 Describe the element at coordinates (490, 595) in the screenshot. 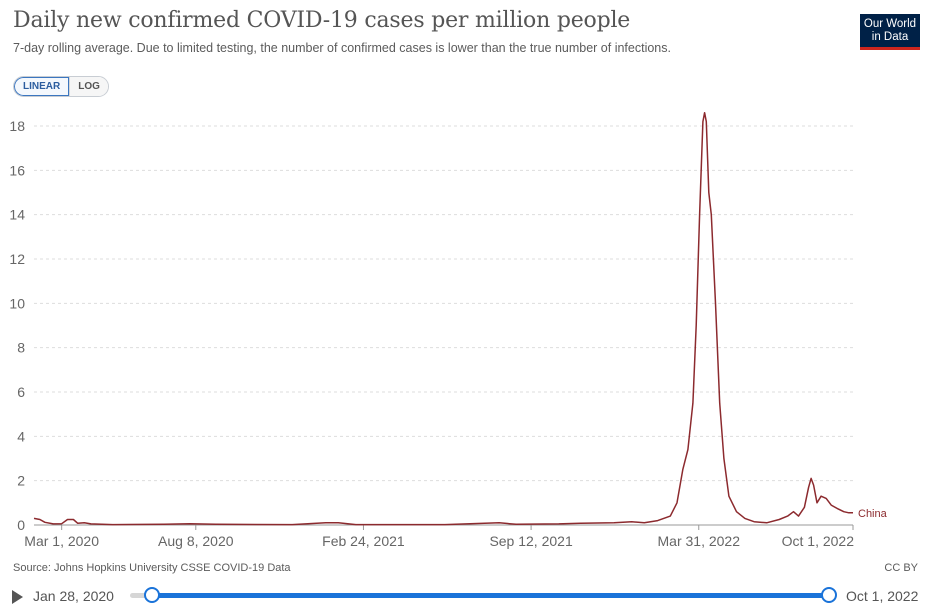

I see `timeline-selected-range` at that location.